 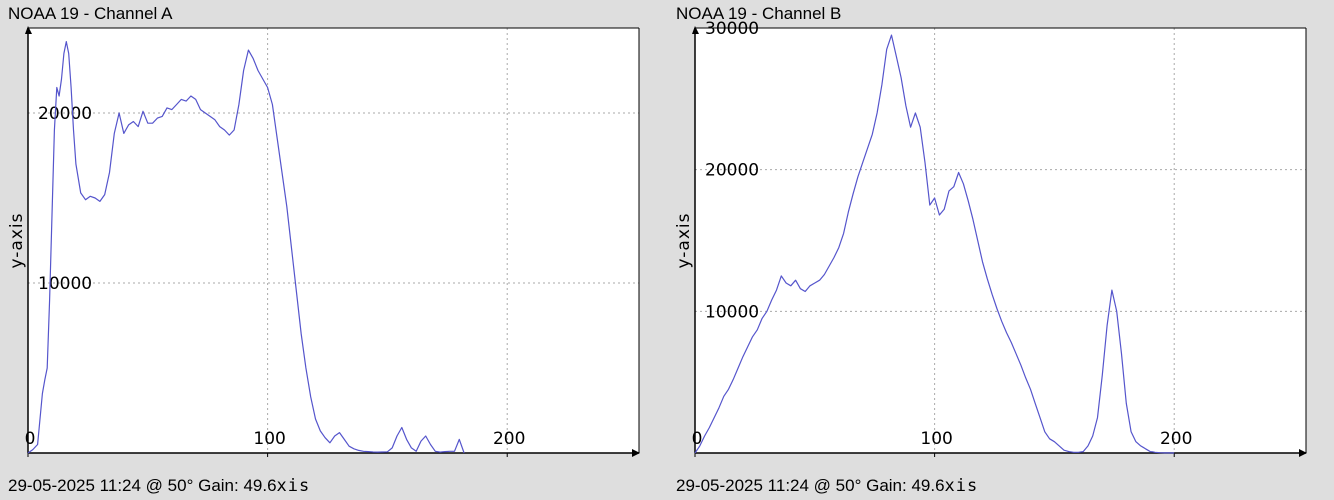 I want to click on y-tick-label: 30000, so click(x=732, y=29).